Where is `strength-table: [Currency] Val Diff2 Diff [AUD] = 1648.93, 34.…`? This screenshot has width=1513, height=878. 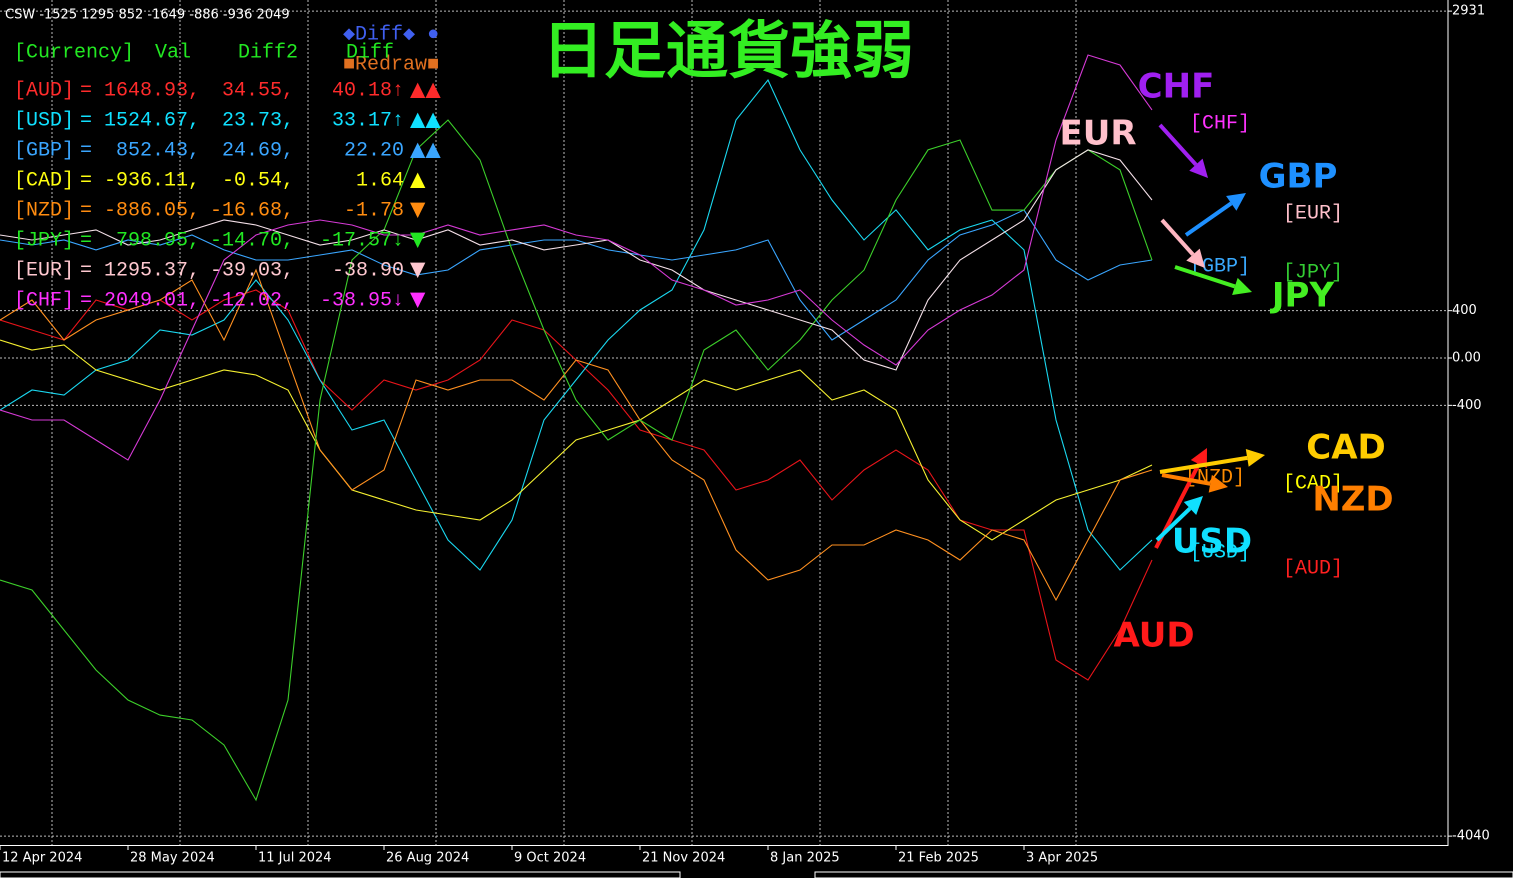
strength-table: [Currency] Val Diff2 Diff [AUD] = 1648.93, 34.… is located at coordinates (227, 176).